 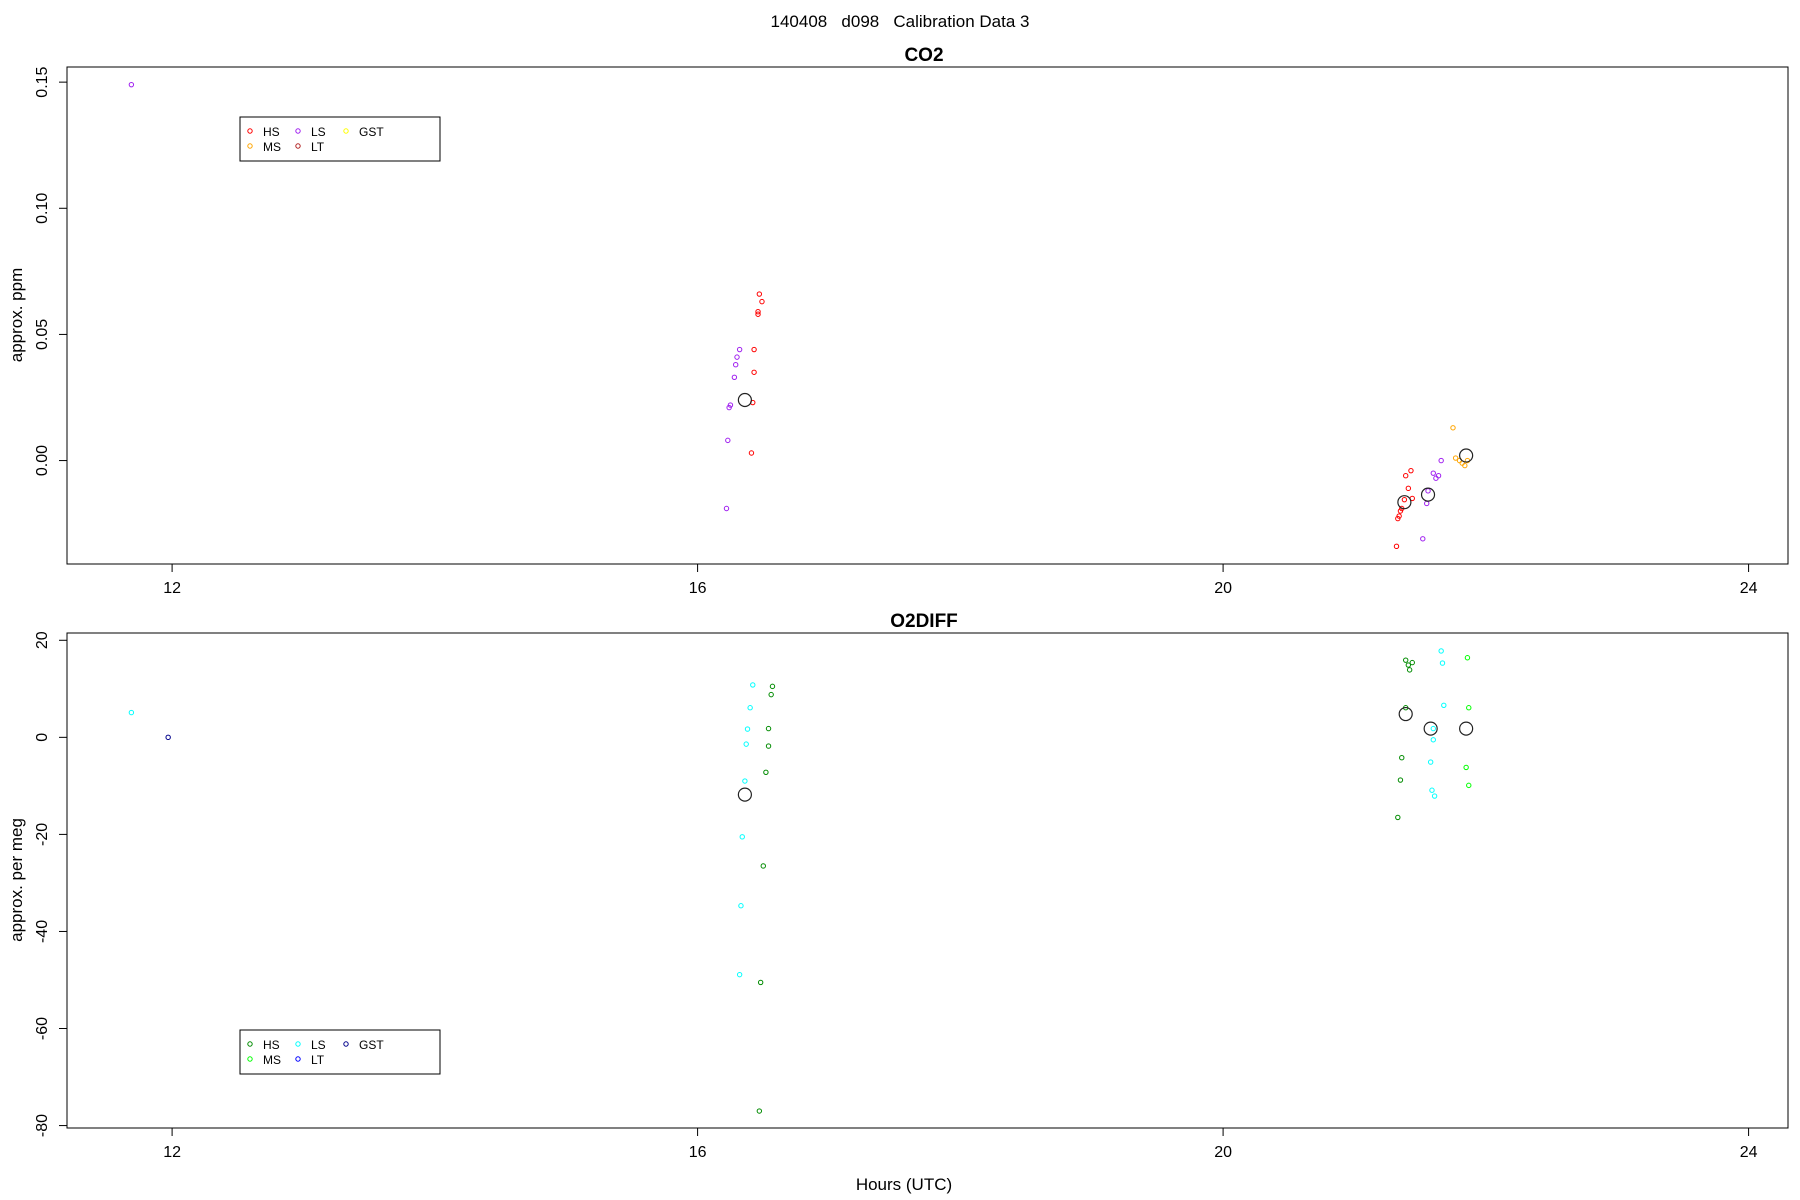 What do you see at coordinates (904, 1184) in the screenshot?
I see `x-axis-label: Hours (UTC)` at bounding box center [904, 1184].